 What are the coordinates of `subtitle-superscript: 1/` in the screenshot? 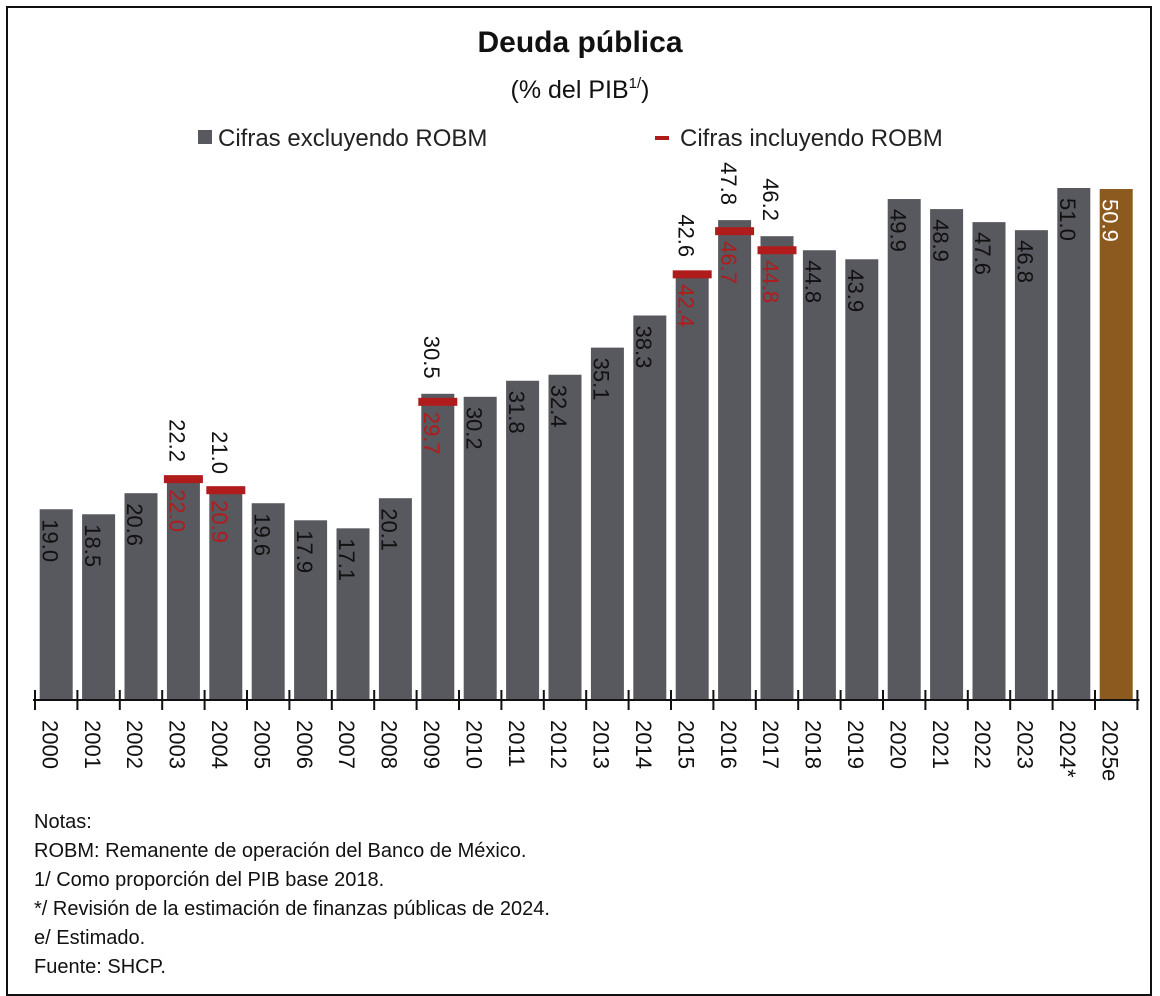 It's located at (635, 83).